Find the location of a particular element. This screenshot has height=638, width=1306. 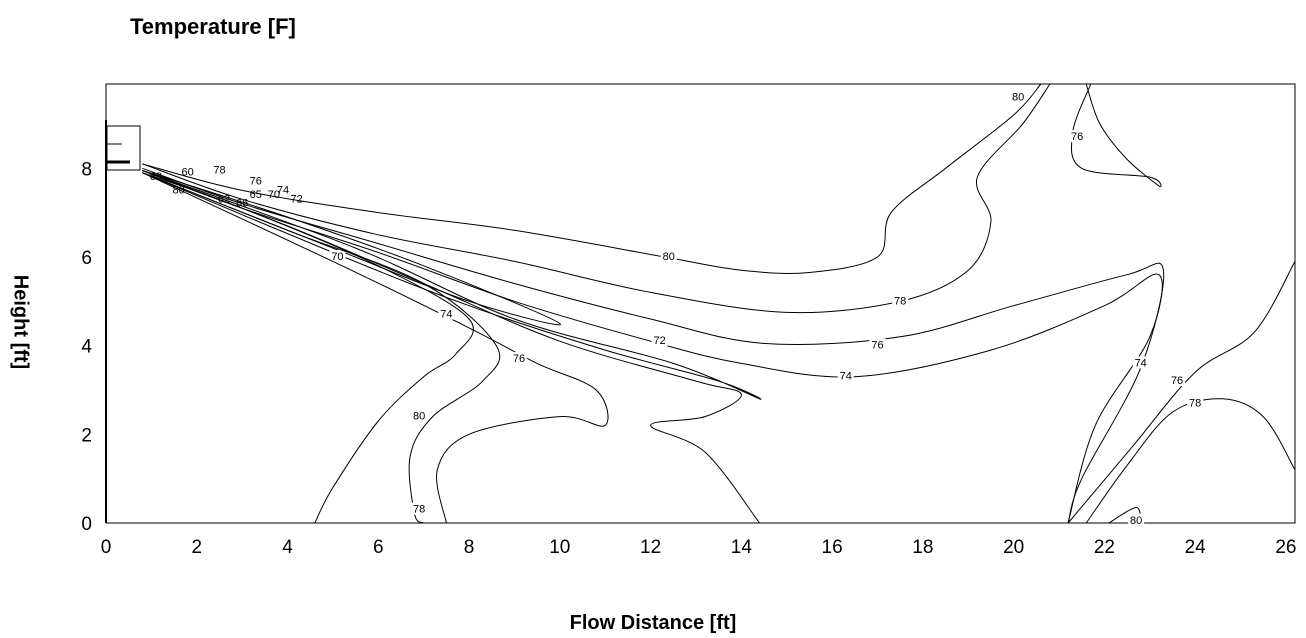

nozzle-contour-label: 62 is located at coordinates (224, 199).